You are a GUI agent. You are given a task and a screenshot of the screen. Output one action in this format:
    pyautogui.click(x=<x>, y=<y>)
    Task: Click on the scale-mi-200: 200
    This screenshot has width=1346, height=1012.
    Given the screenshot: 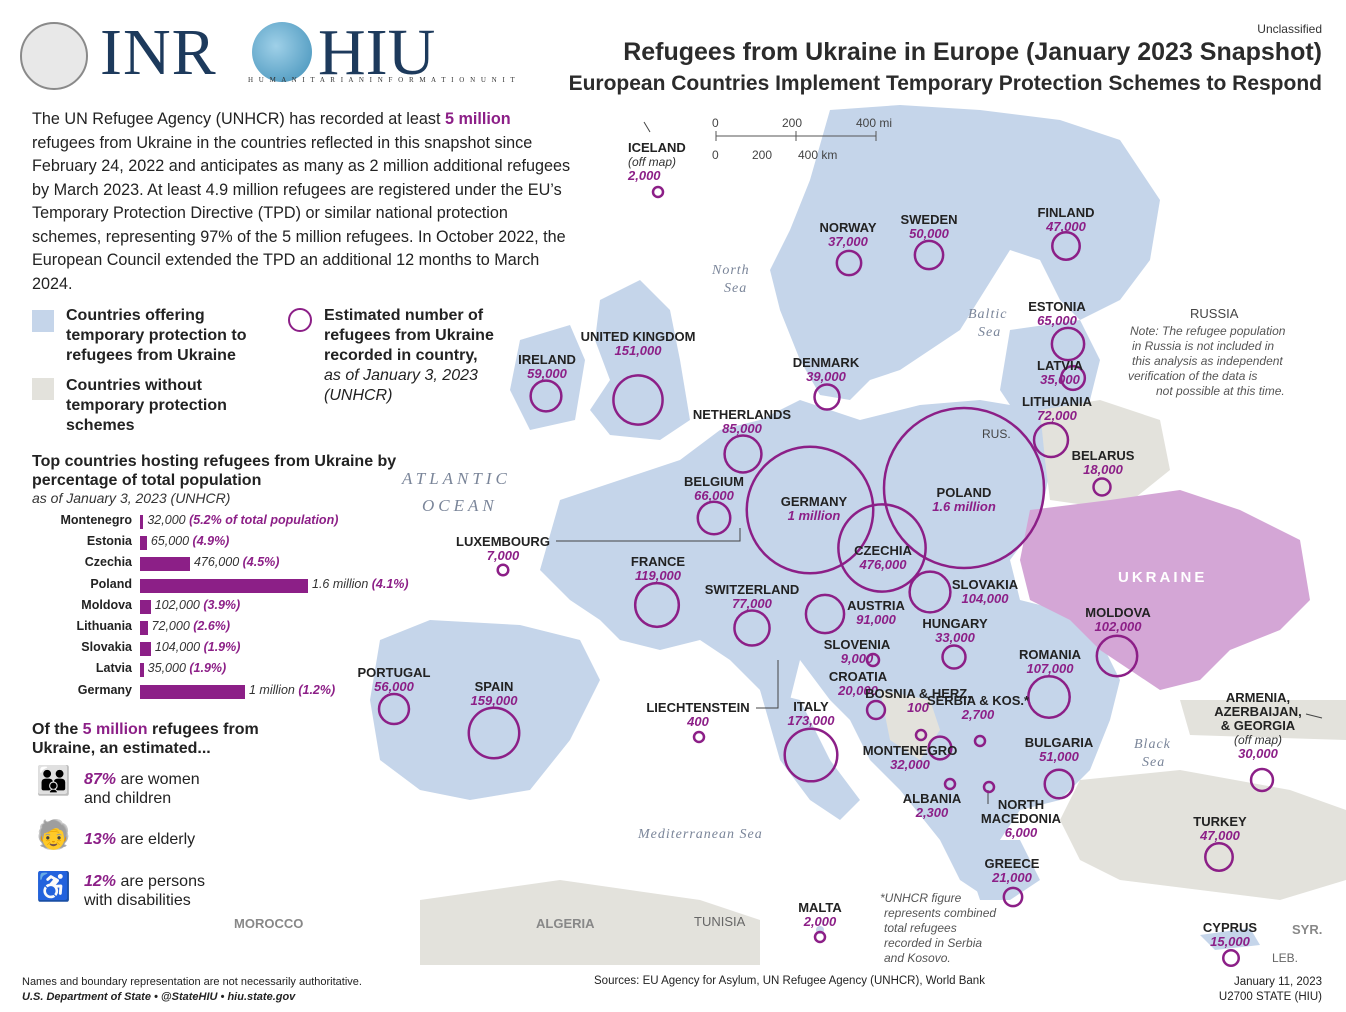 What is the action you would take?
    pyautogui.click(x=792, y=123)
    